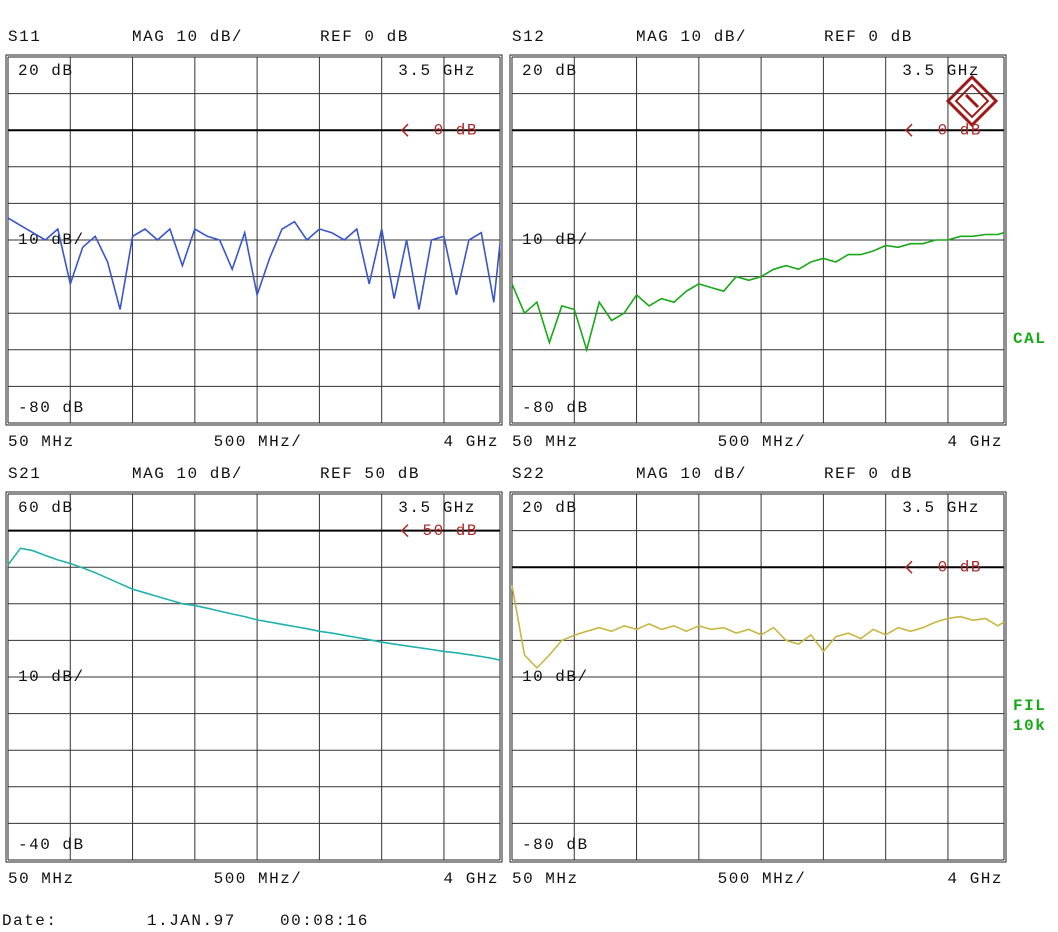 The width and height of the screenshot is (1058, 932). I want to click on rs-logo, so click(972, 101).